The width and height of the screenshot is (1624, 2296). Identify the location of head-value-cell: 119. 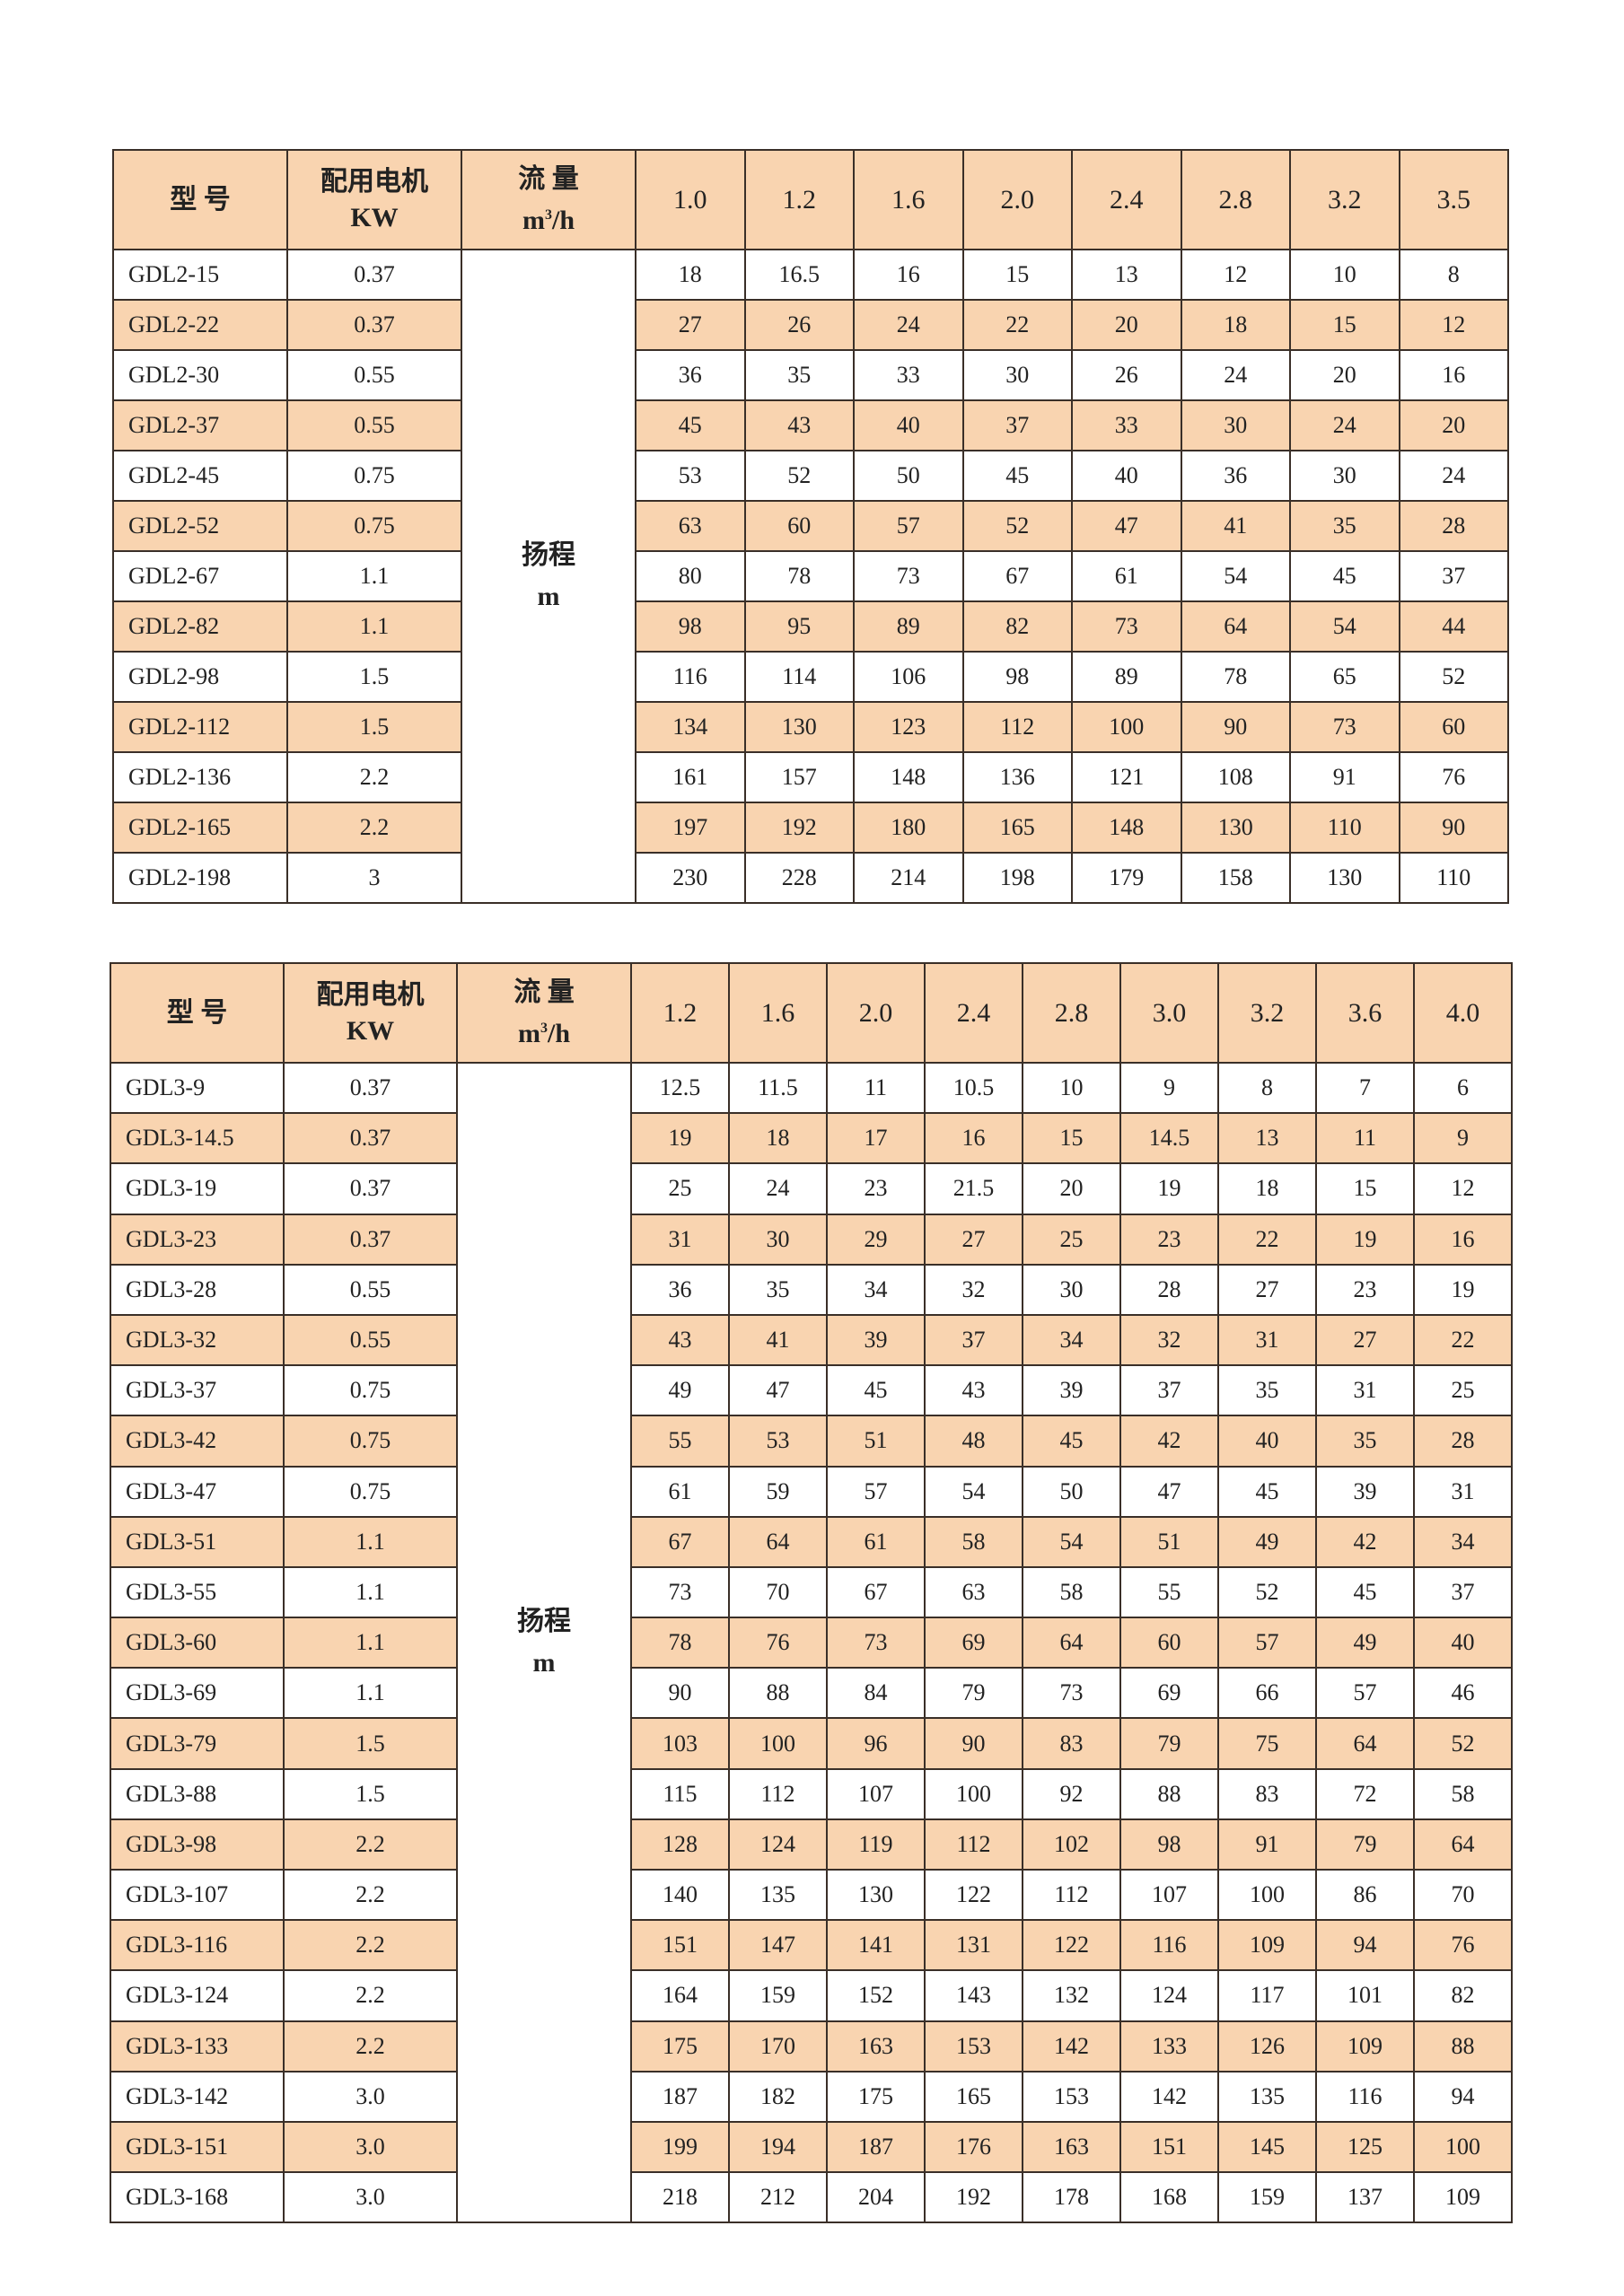
(876, 1845).